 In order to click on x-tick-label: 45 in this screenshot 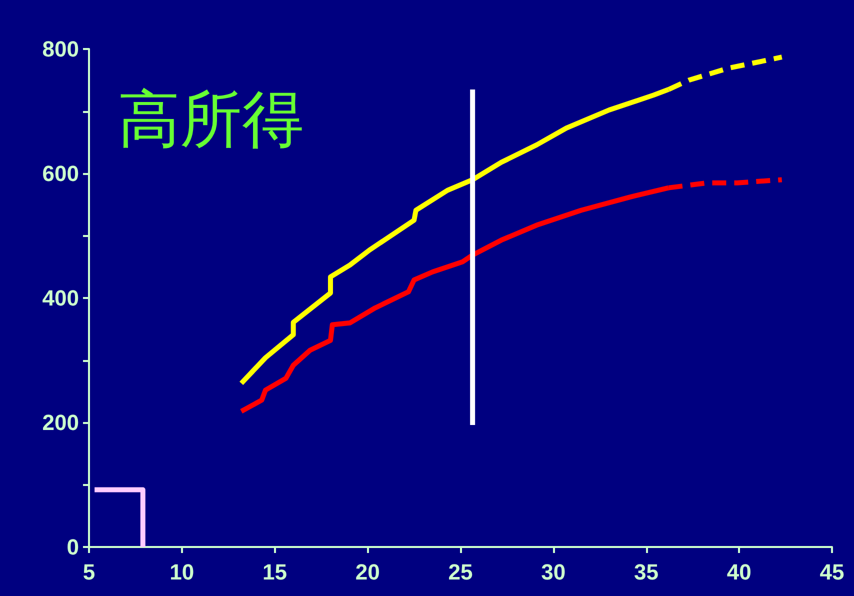, I will do `click(832, 572)`.